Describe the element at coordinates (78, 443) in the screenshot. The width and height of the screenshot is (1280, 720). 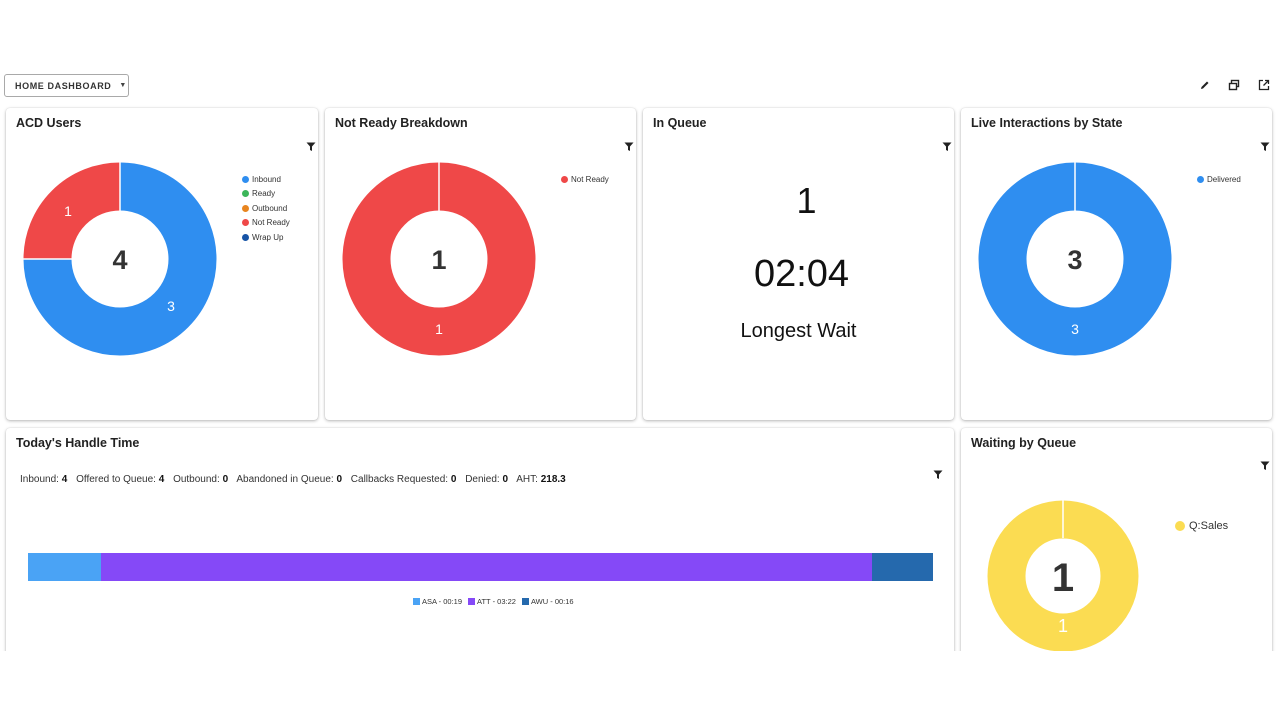
I see `card-title: Today's Handle Time` at that location.